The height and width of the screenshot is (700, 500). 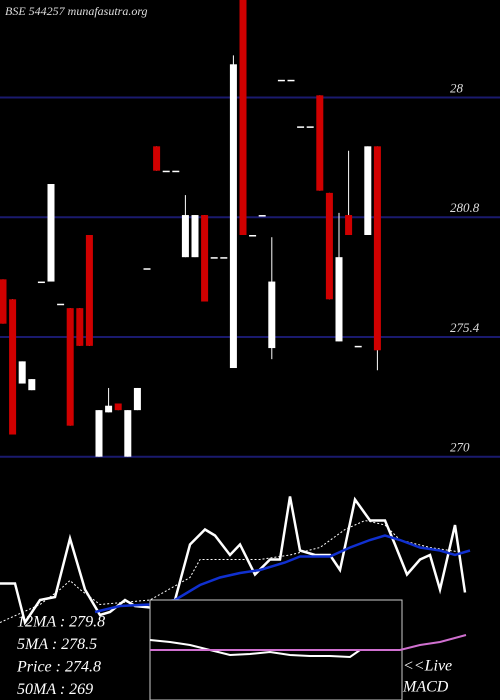 What do you see at coordinates (460, 447) in the screenshot?
I see `y-tick-label: 270` at bounding box center [460, 447].